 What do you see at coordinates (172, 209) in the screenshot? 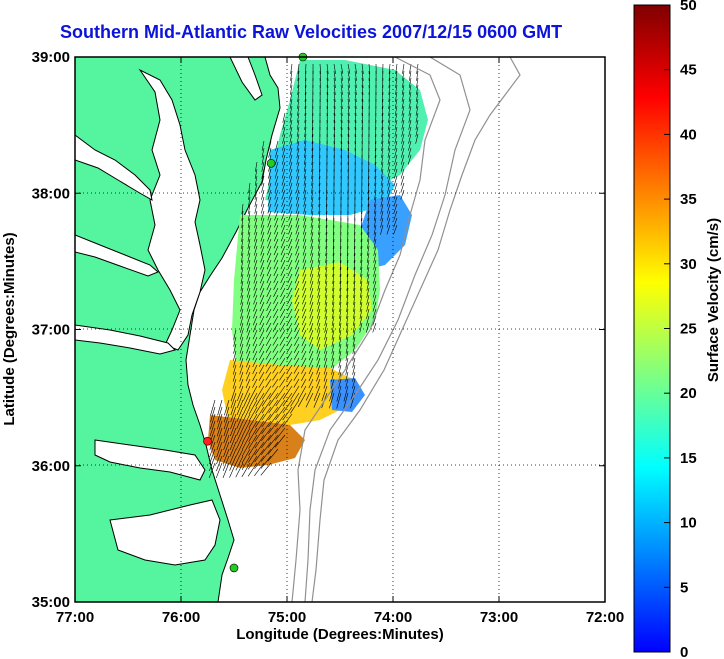
I see `chesapeake-bay` at bounding box center [172, 209].